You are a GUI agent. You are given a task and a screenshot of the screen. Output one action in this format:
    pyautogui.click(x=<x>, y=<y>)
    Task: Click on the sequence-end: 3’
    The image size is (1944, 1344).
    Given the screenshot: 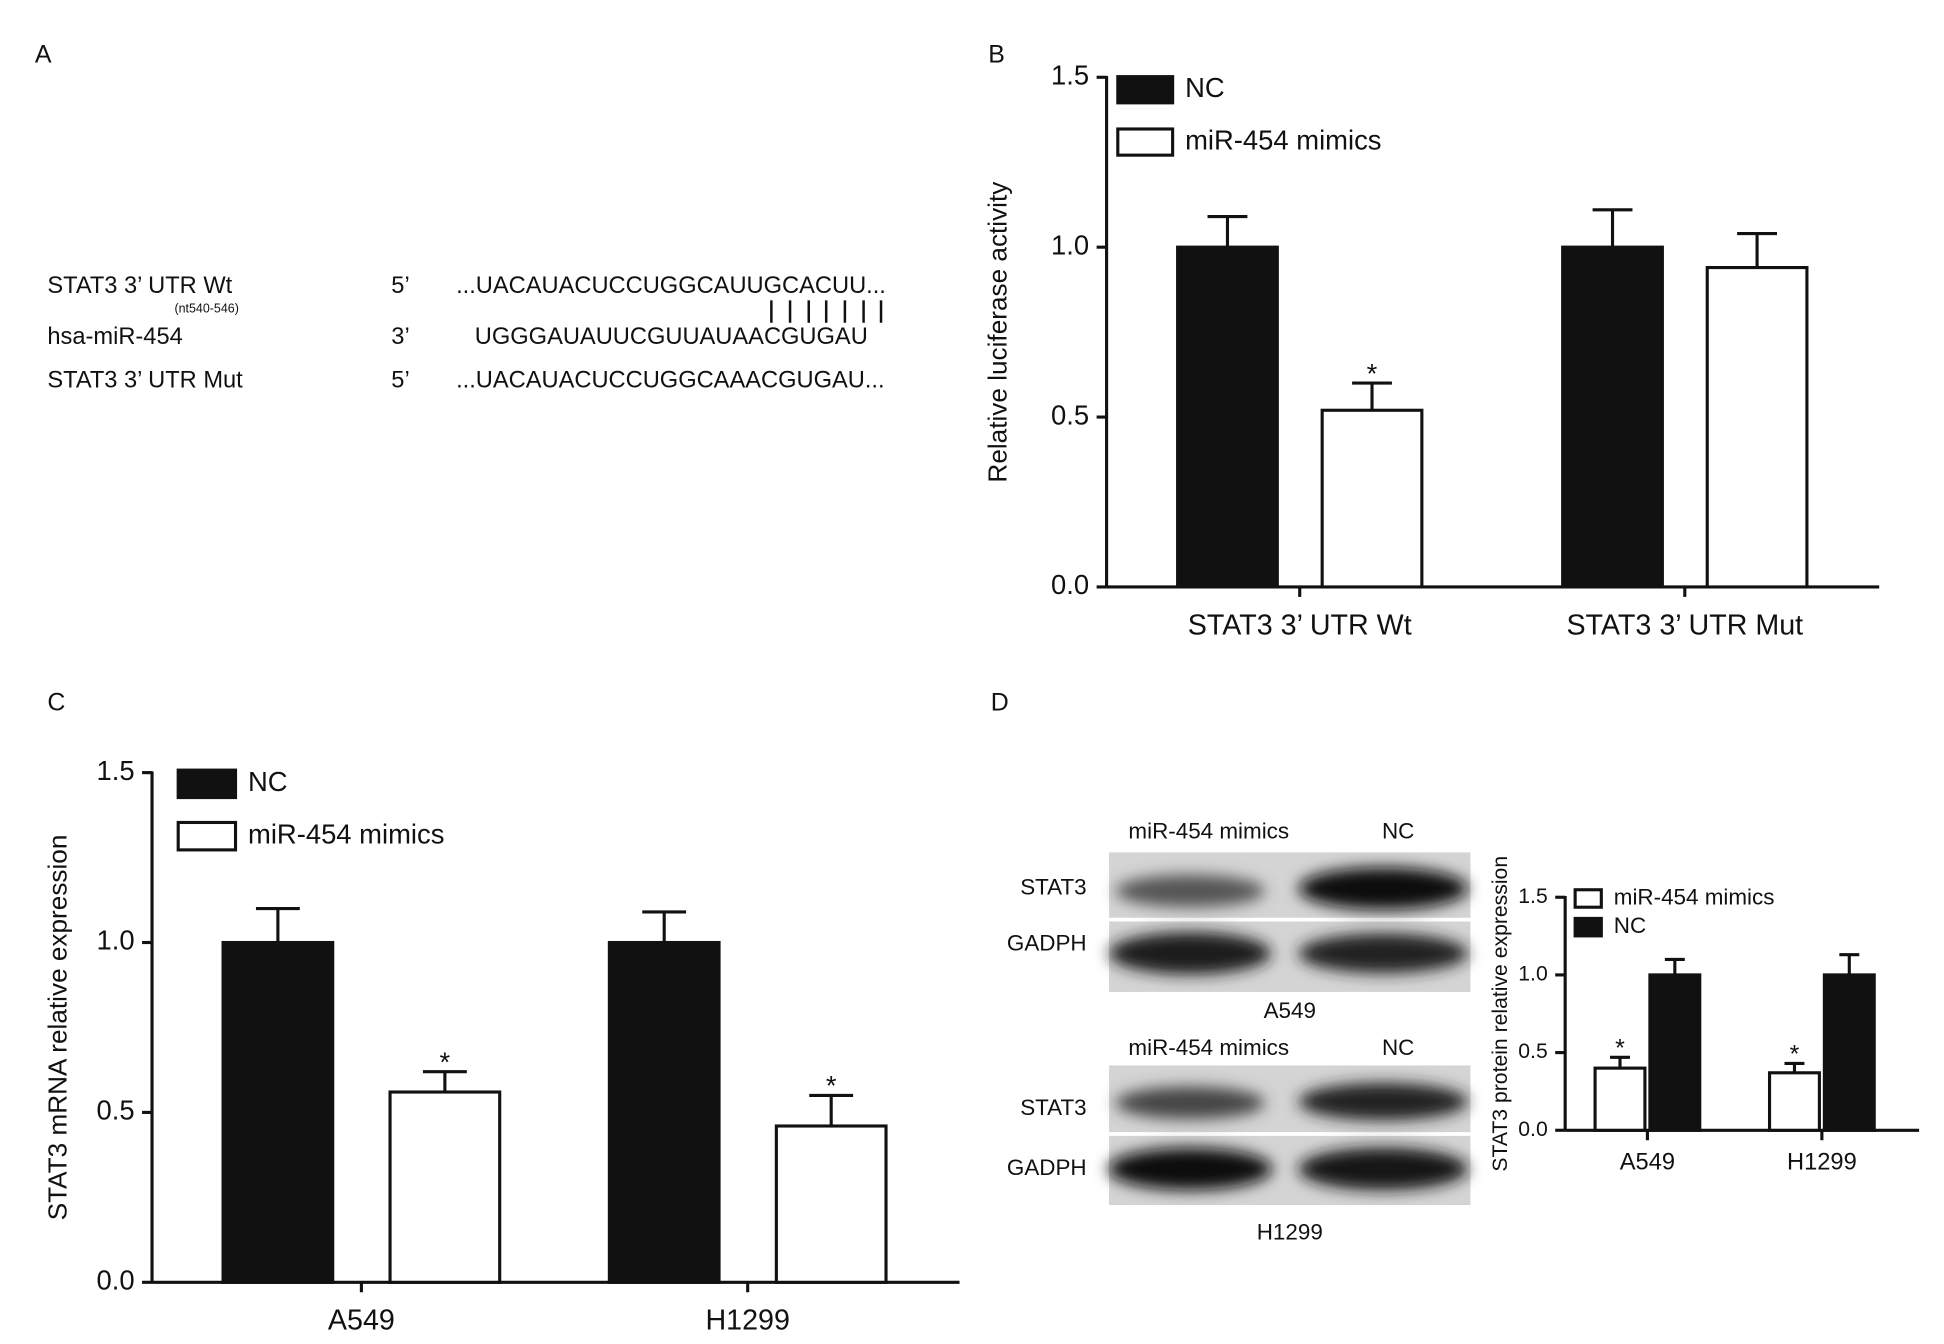 What is the action you would take?
    pyautogui.click(x=400, y=337)
    